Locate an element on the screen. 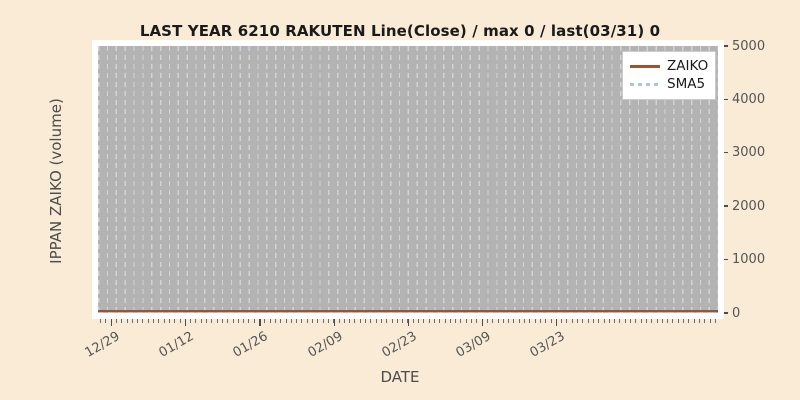 This screenshot has width=800, height=400. legend-entry-sma5: SMA5 is located at coordinates (669, 84).